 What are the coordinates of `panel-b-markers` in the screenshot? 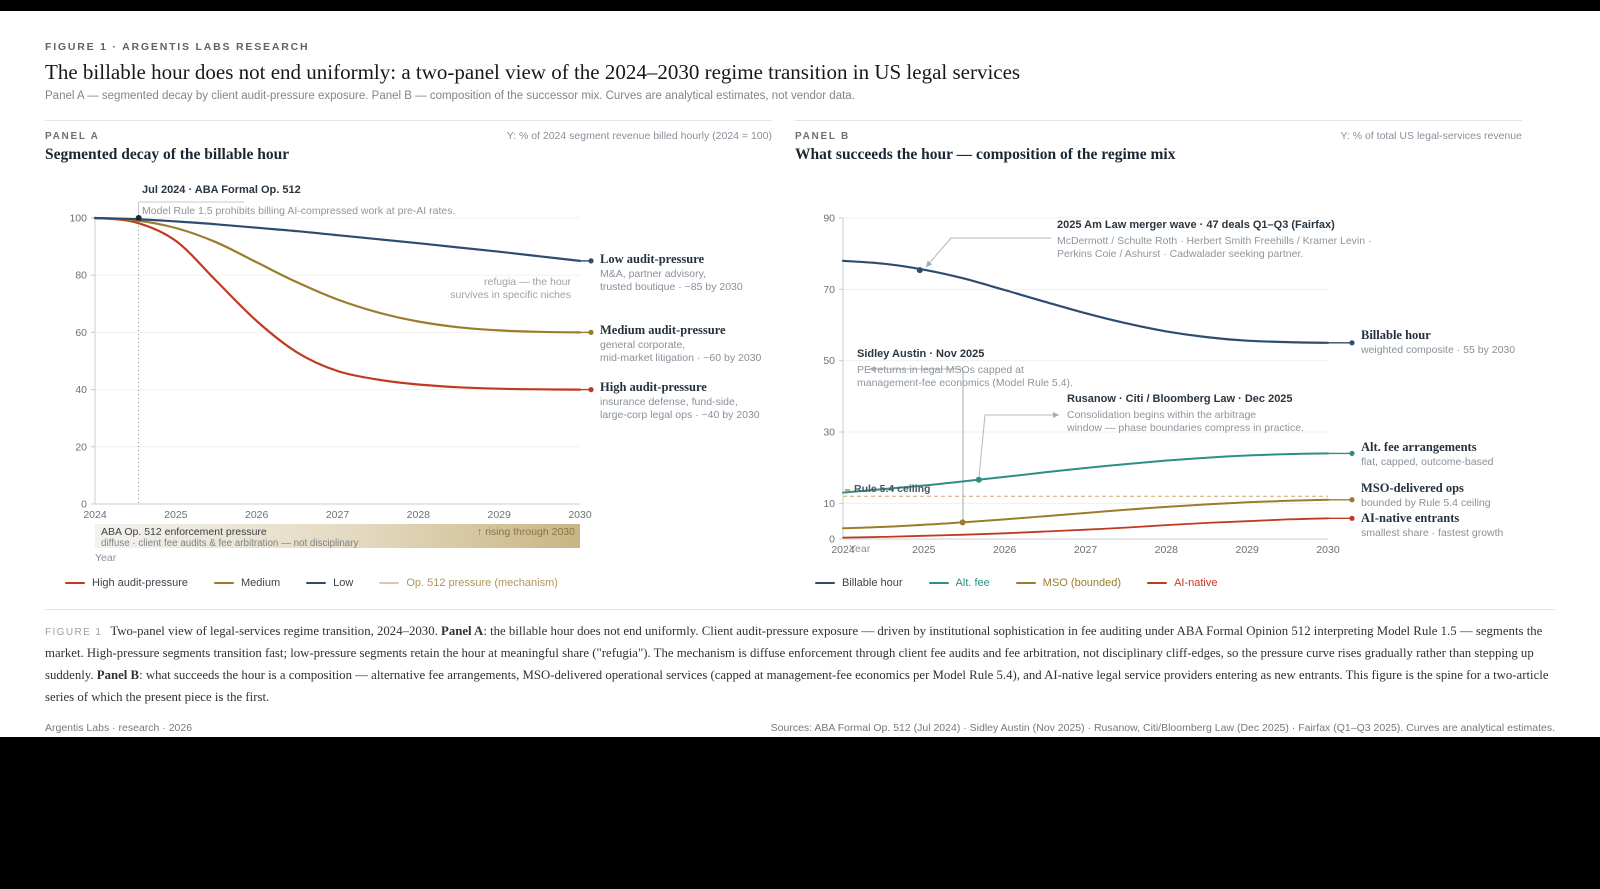 It's located at (949, 396).